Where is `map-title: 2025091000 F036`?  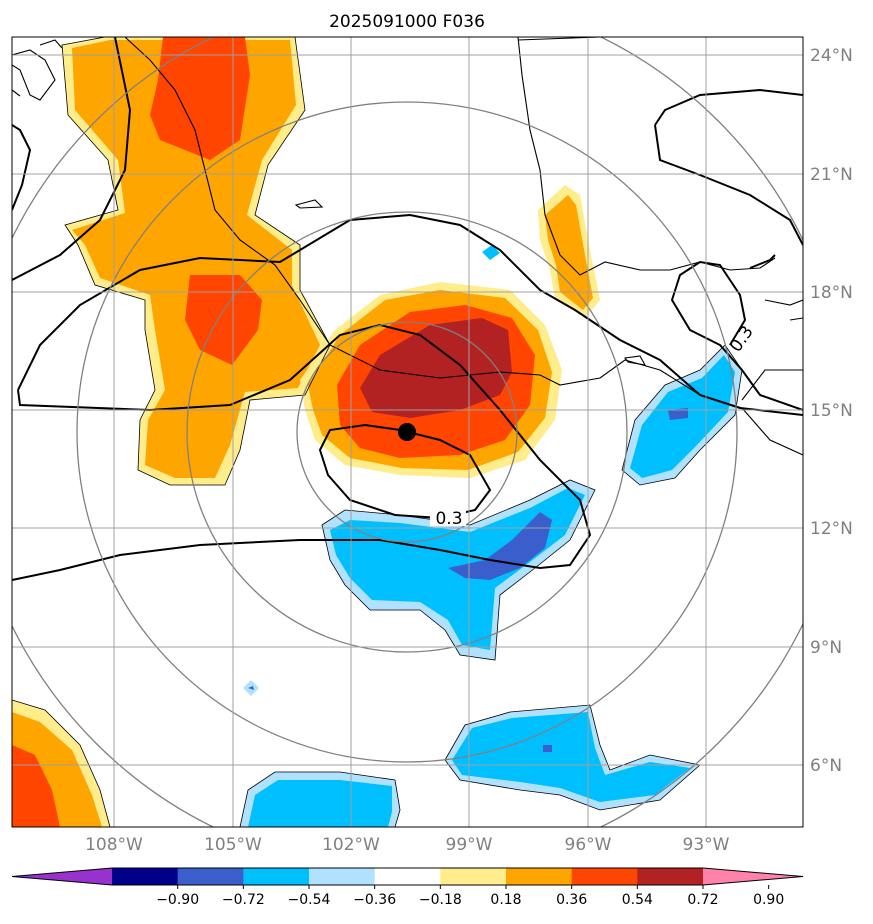
map-title: 2025091000 F036 is located at coordinates (407, 22).